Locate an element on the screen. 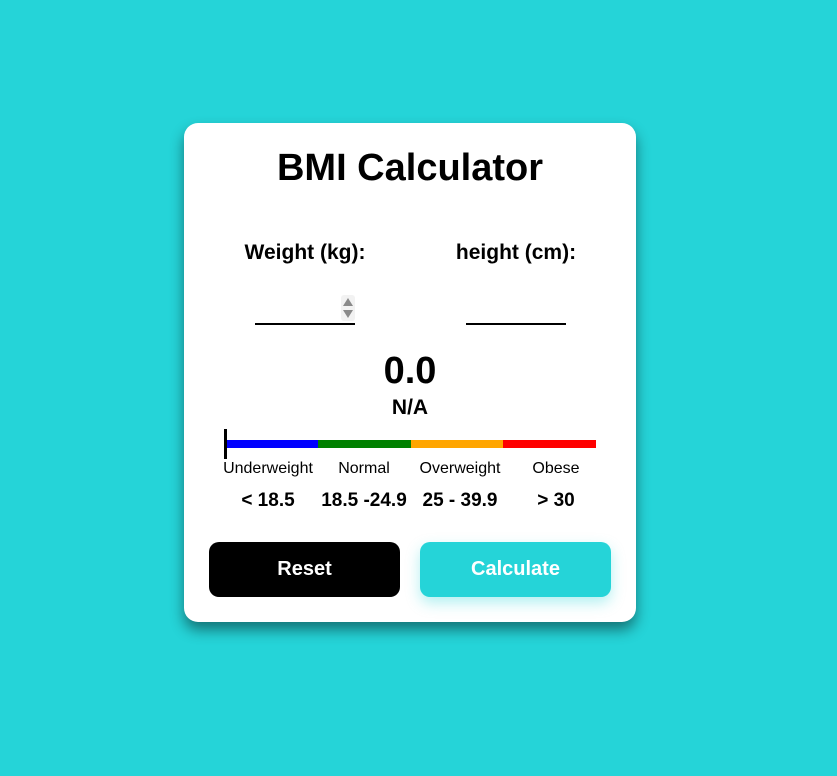 The image size is (837, 776). height-field-group: height (cm): is located at coordinates (516, 283).